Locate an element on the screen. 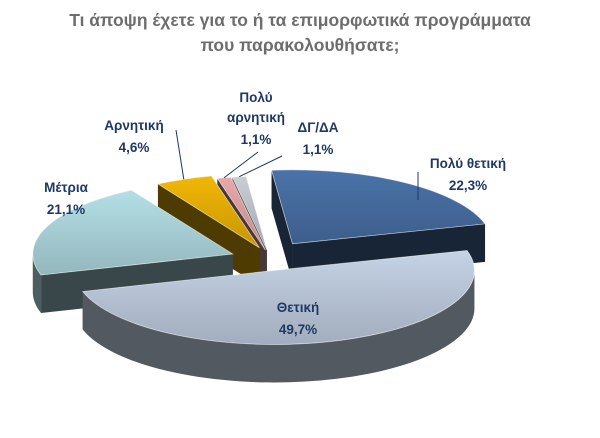 This screenshot has width=600, height=438. slice-2-top is located at coordinates (278, 297).